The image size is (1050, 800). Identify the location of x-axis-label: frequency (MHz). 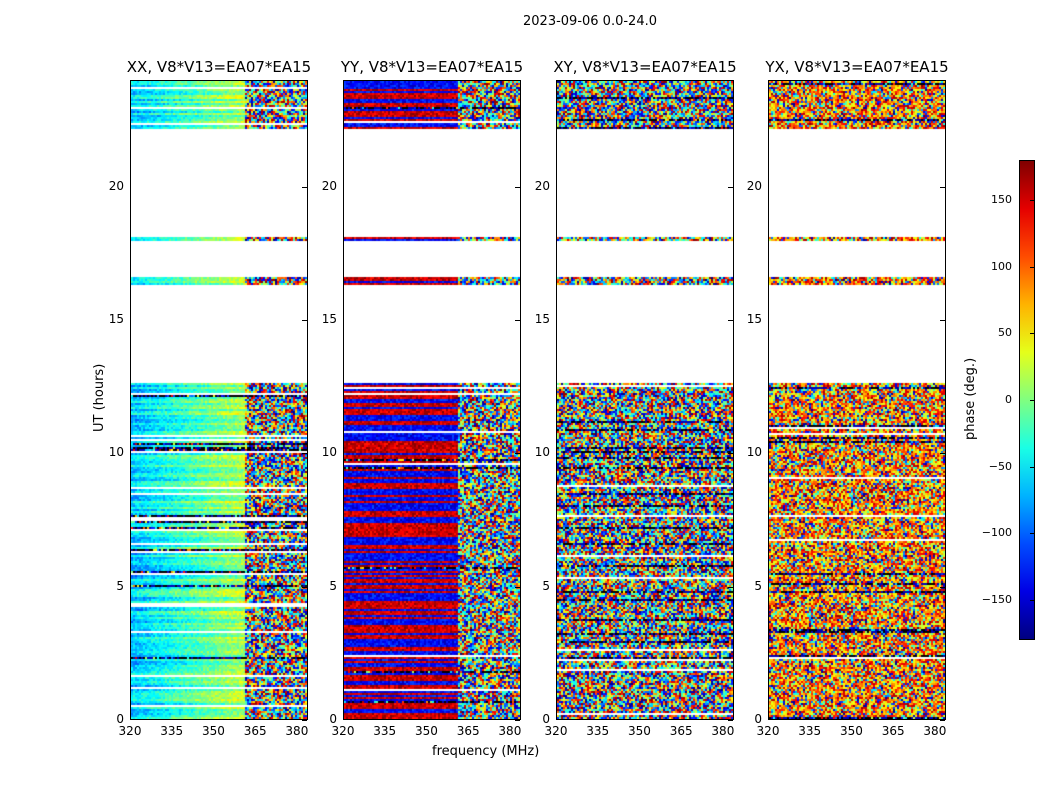
(486, 751).